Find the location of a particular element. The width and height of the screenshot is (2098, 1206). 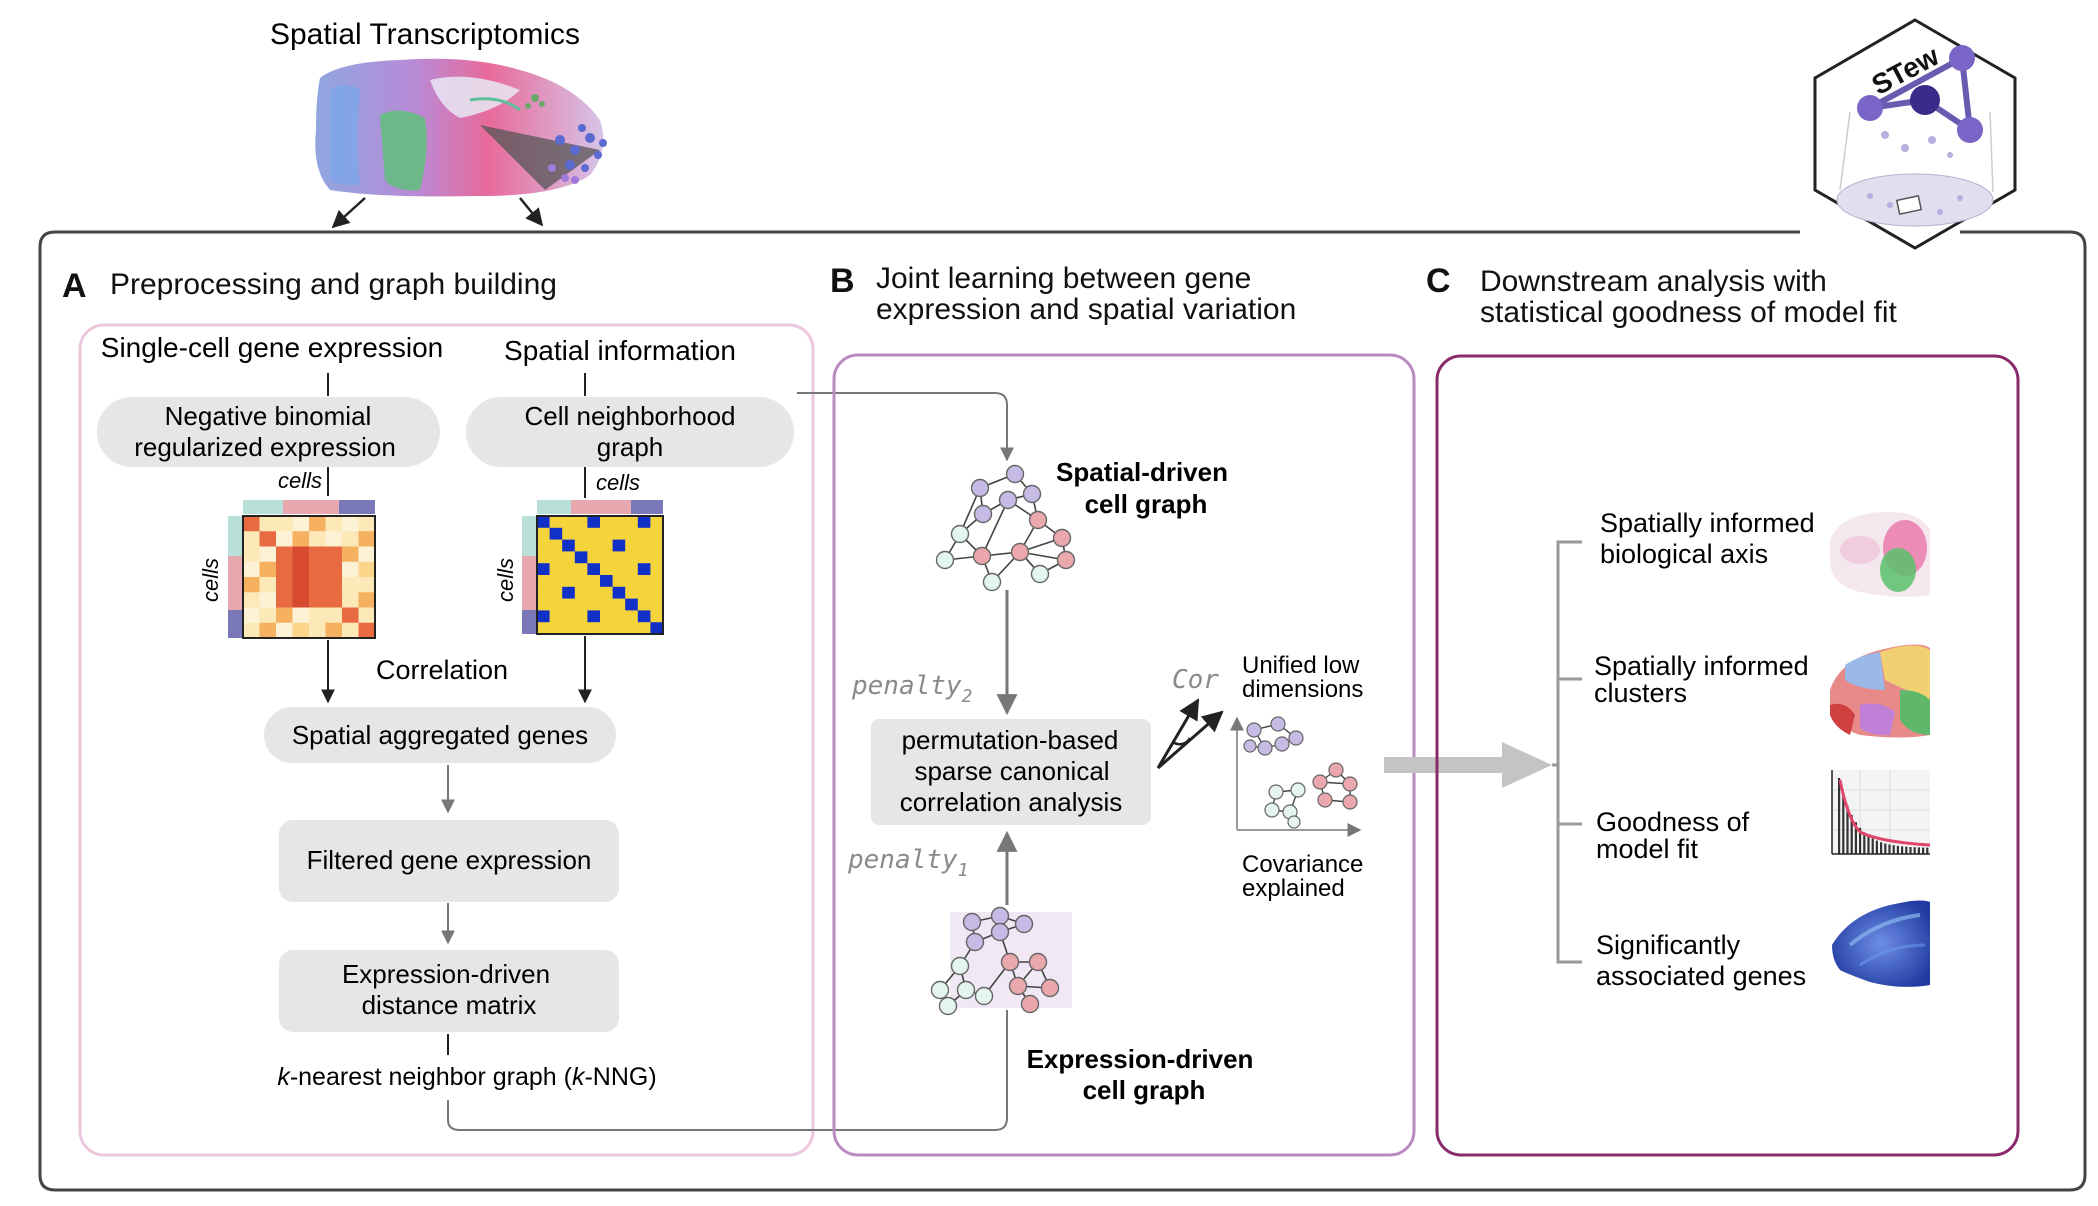

spatial-aggregated-genes-label: Spatial aggregated genes is located at coordinates (440, 735).